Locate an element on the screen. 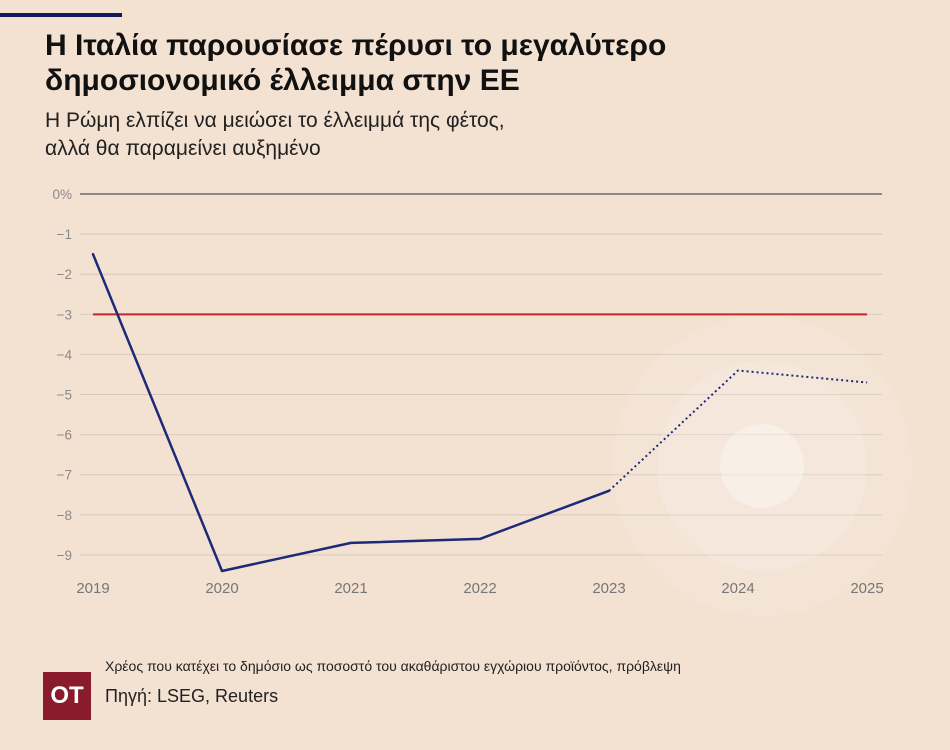 The width and height of the screenshot is (950, 750). x-tick-label: 2020 is located at coordinates (221, 588).